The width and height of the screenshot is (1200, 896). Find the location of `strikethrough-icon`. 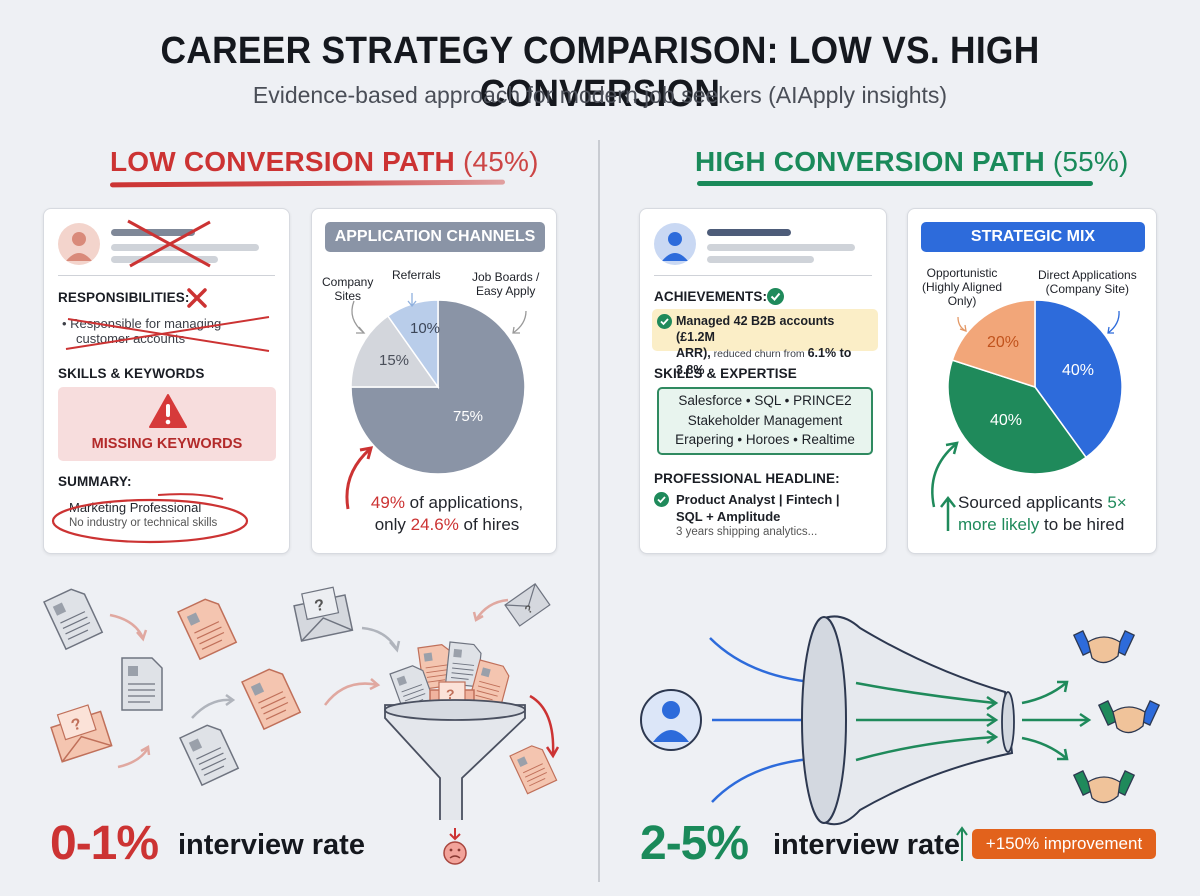

strikethrough-icon is located at coordinates (167, 334).